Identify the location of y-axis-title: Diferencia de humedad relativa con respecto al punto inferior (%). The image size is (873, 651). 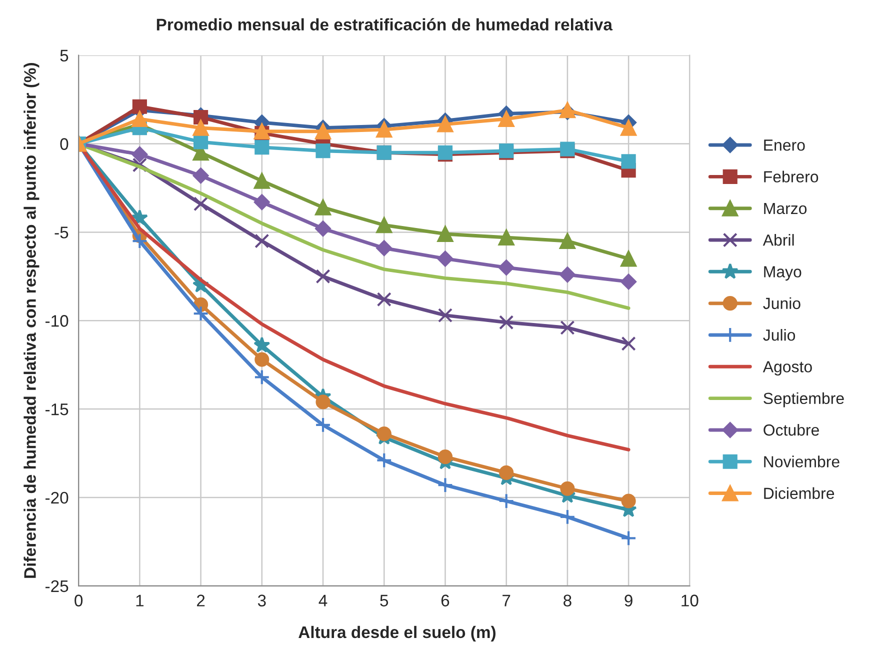
(32, 320).